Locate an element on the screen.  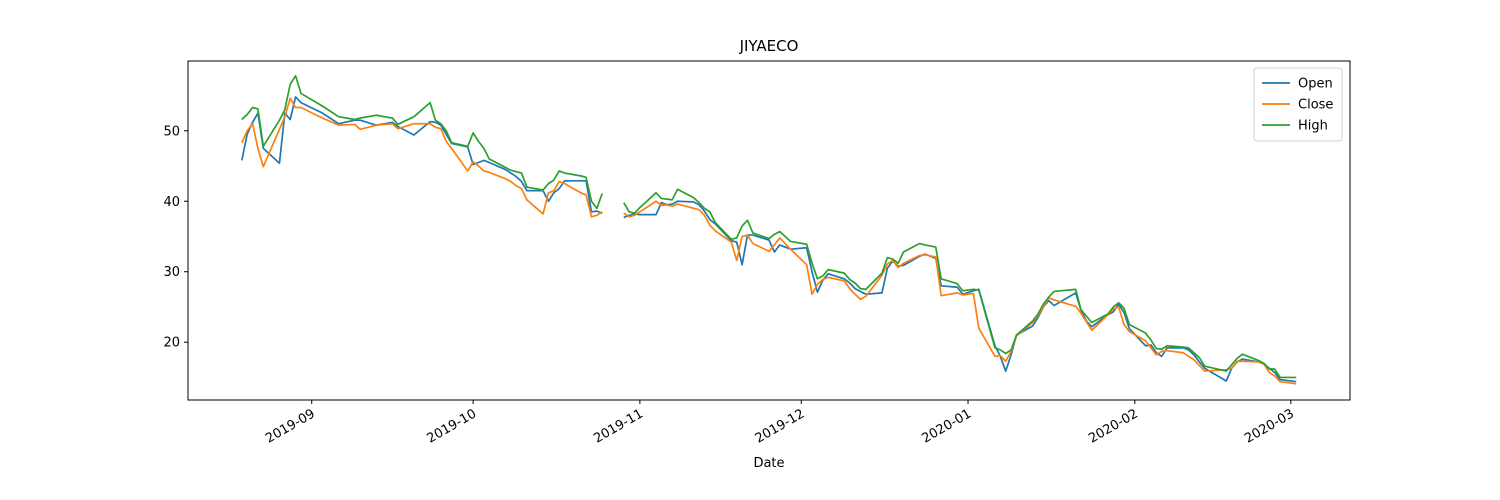
x-tick-label: 2020-01 is located at coordinates (946, 426).